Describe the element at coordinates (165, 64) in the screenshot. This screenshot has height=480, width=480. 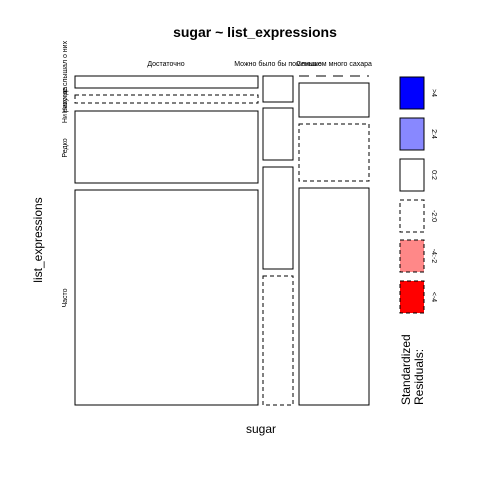
I see `col-label-1: Достаточно` at that location.